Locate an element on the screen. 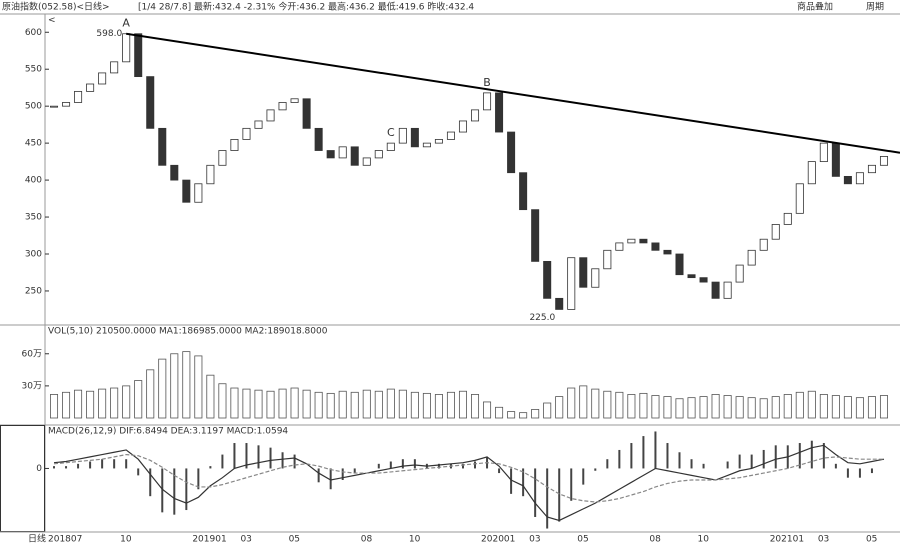  y-tick-label: 300 is located at coordinates (33, 255).